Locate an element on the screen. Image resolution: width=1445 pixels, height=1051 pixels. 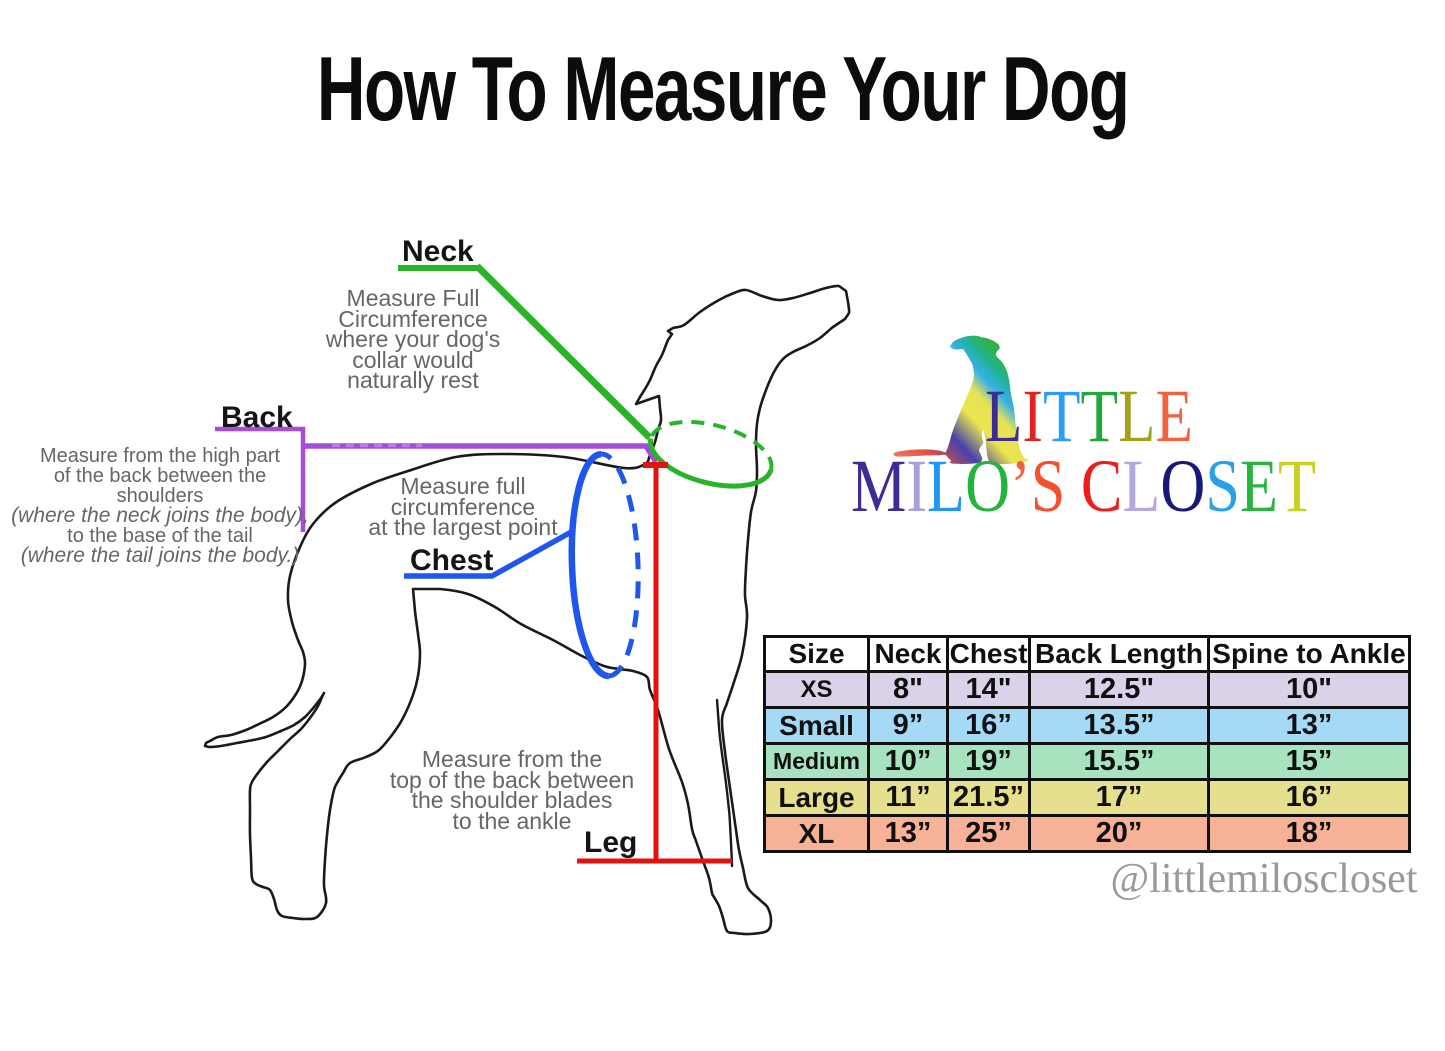
svg-text: MILO’S CLOSET is located at coordinates (1083, 486).